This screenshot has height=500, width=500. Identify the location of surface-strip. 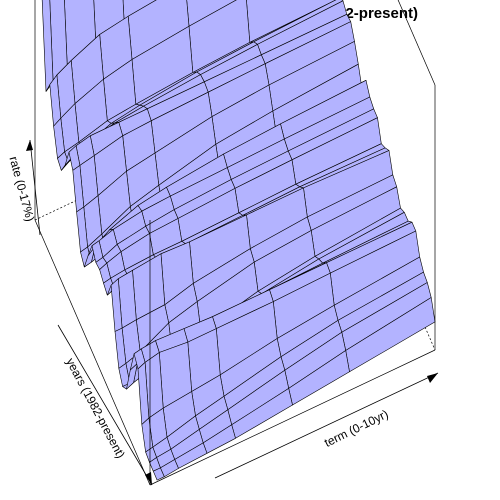
(143, 63).